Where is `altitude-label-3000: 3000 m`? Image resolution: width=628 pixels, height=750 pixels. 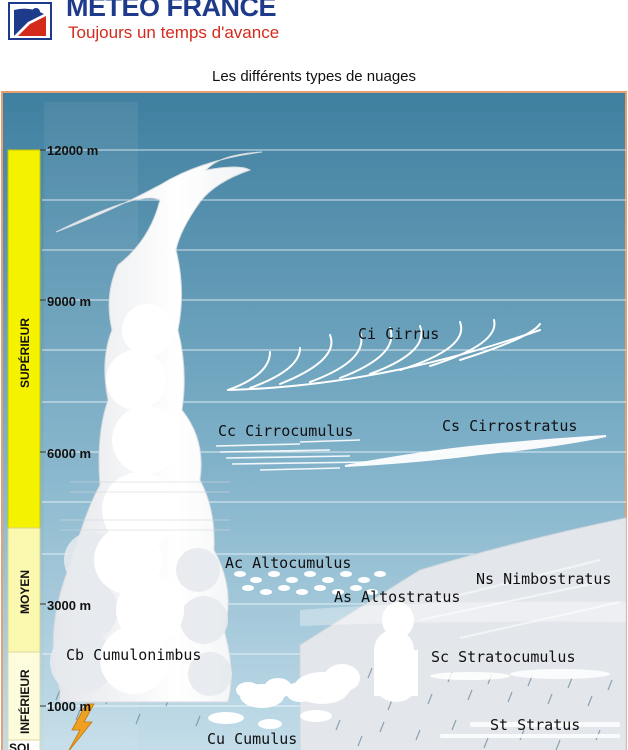 altitude-label-3000: 3000 m is located at coordinates (69, 605).